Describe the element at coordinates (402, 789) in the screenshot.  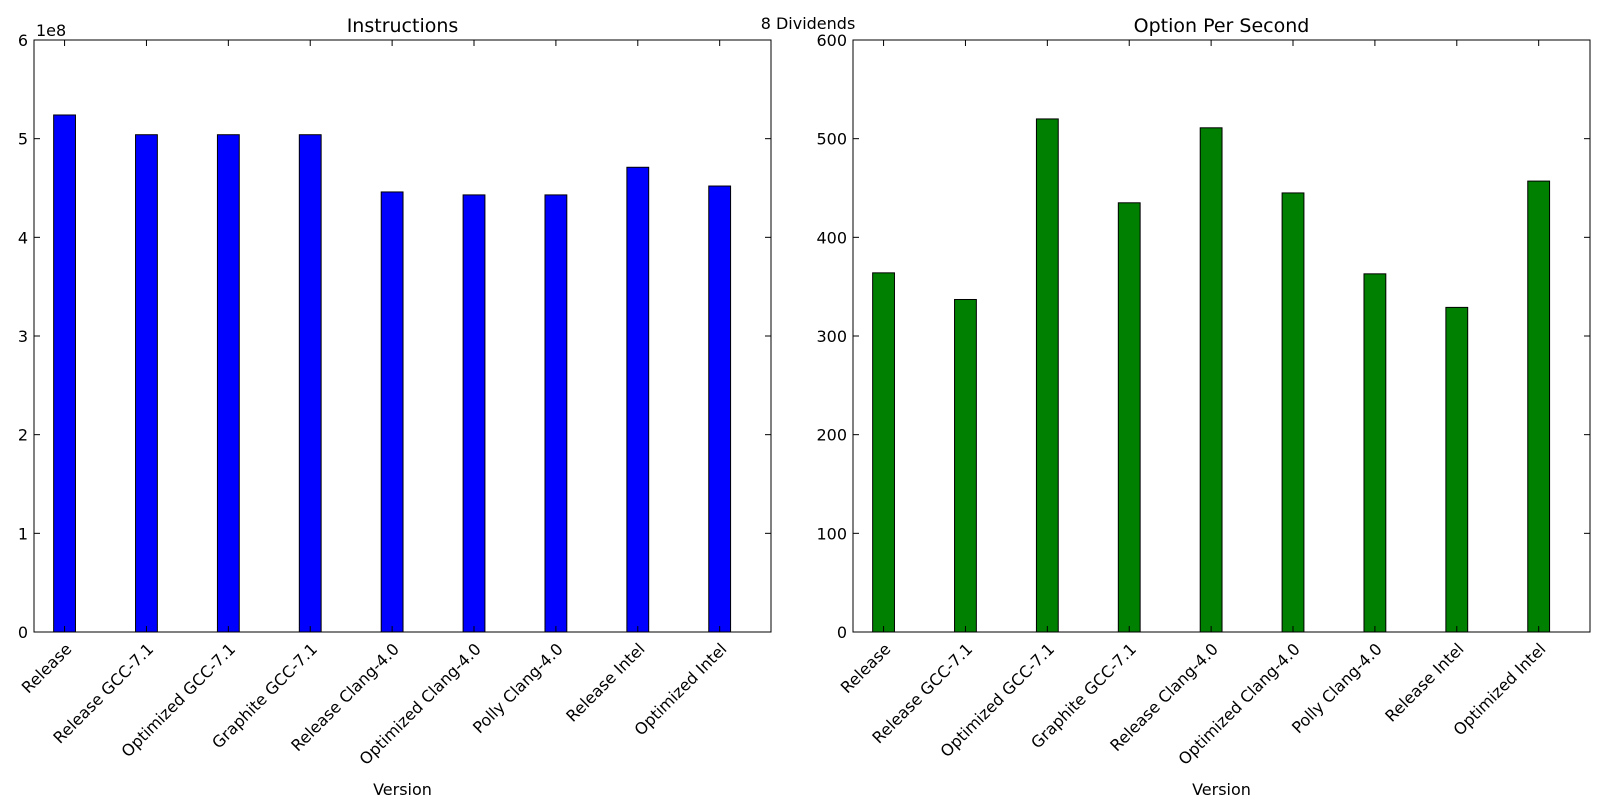
I see `instructions-xlabel: Version` at that location.